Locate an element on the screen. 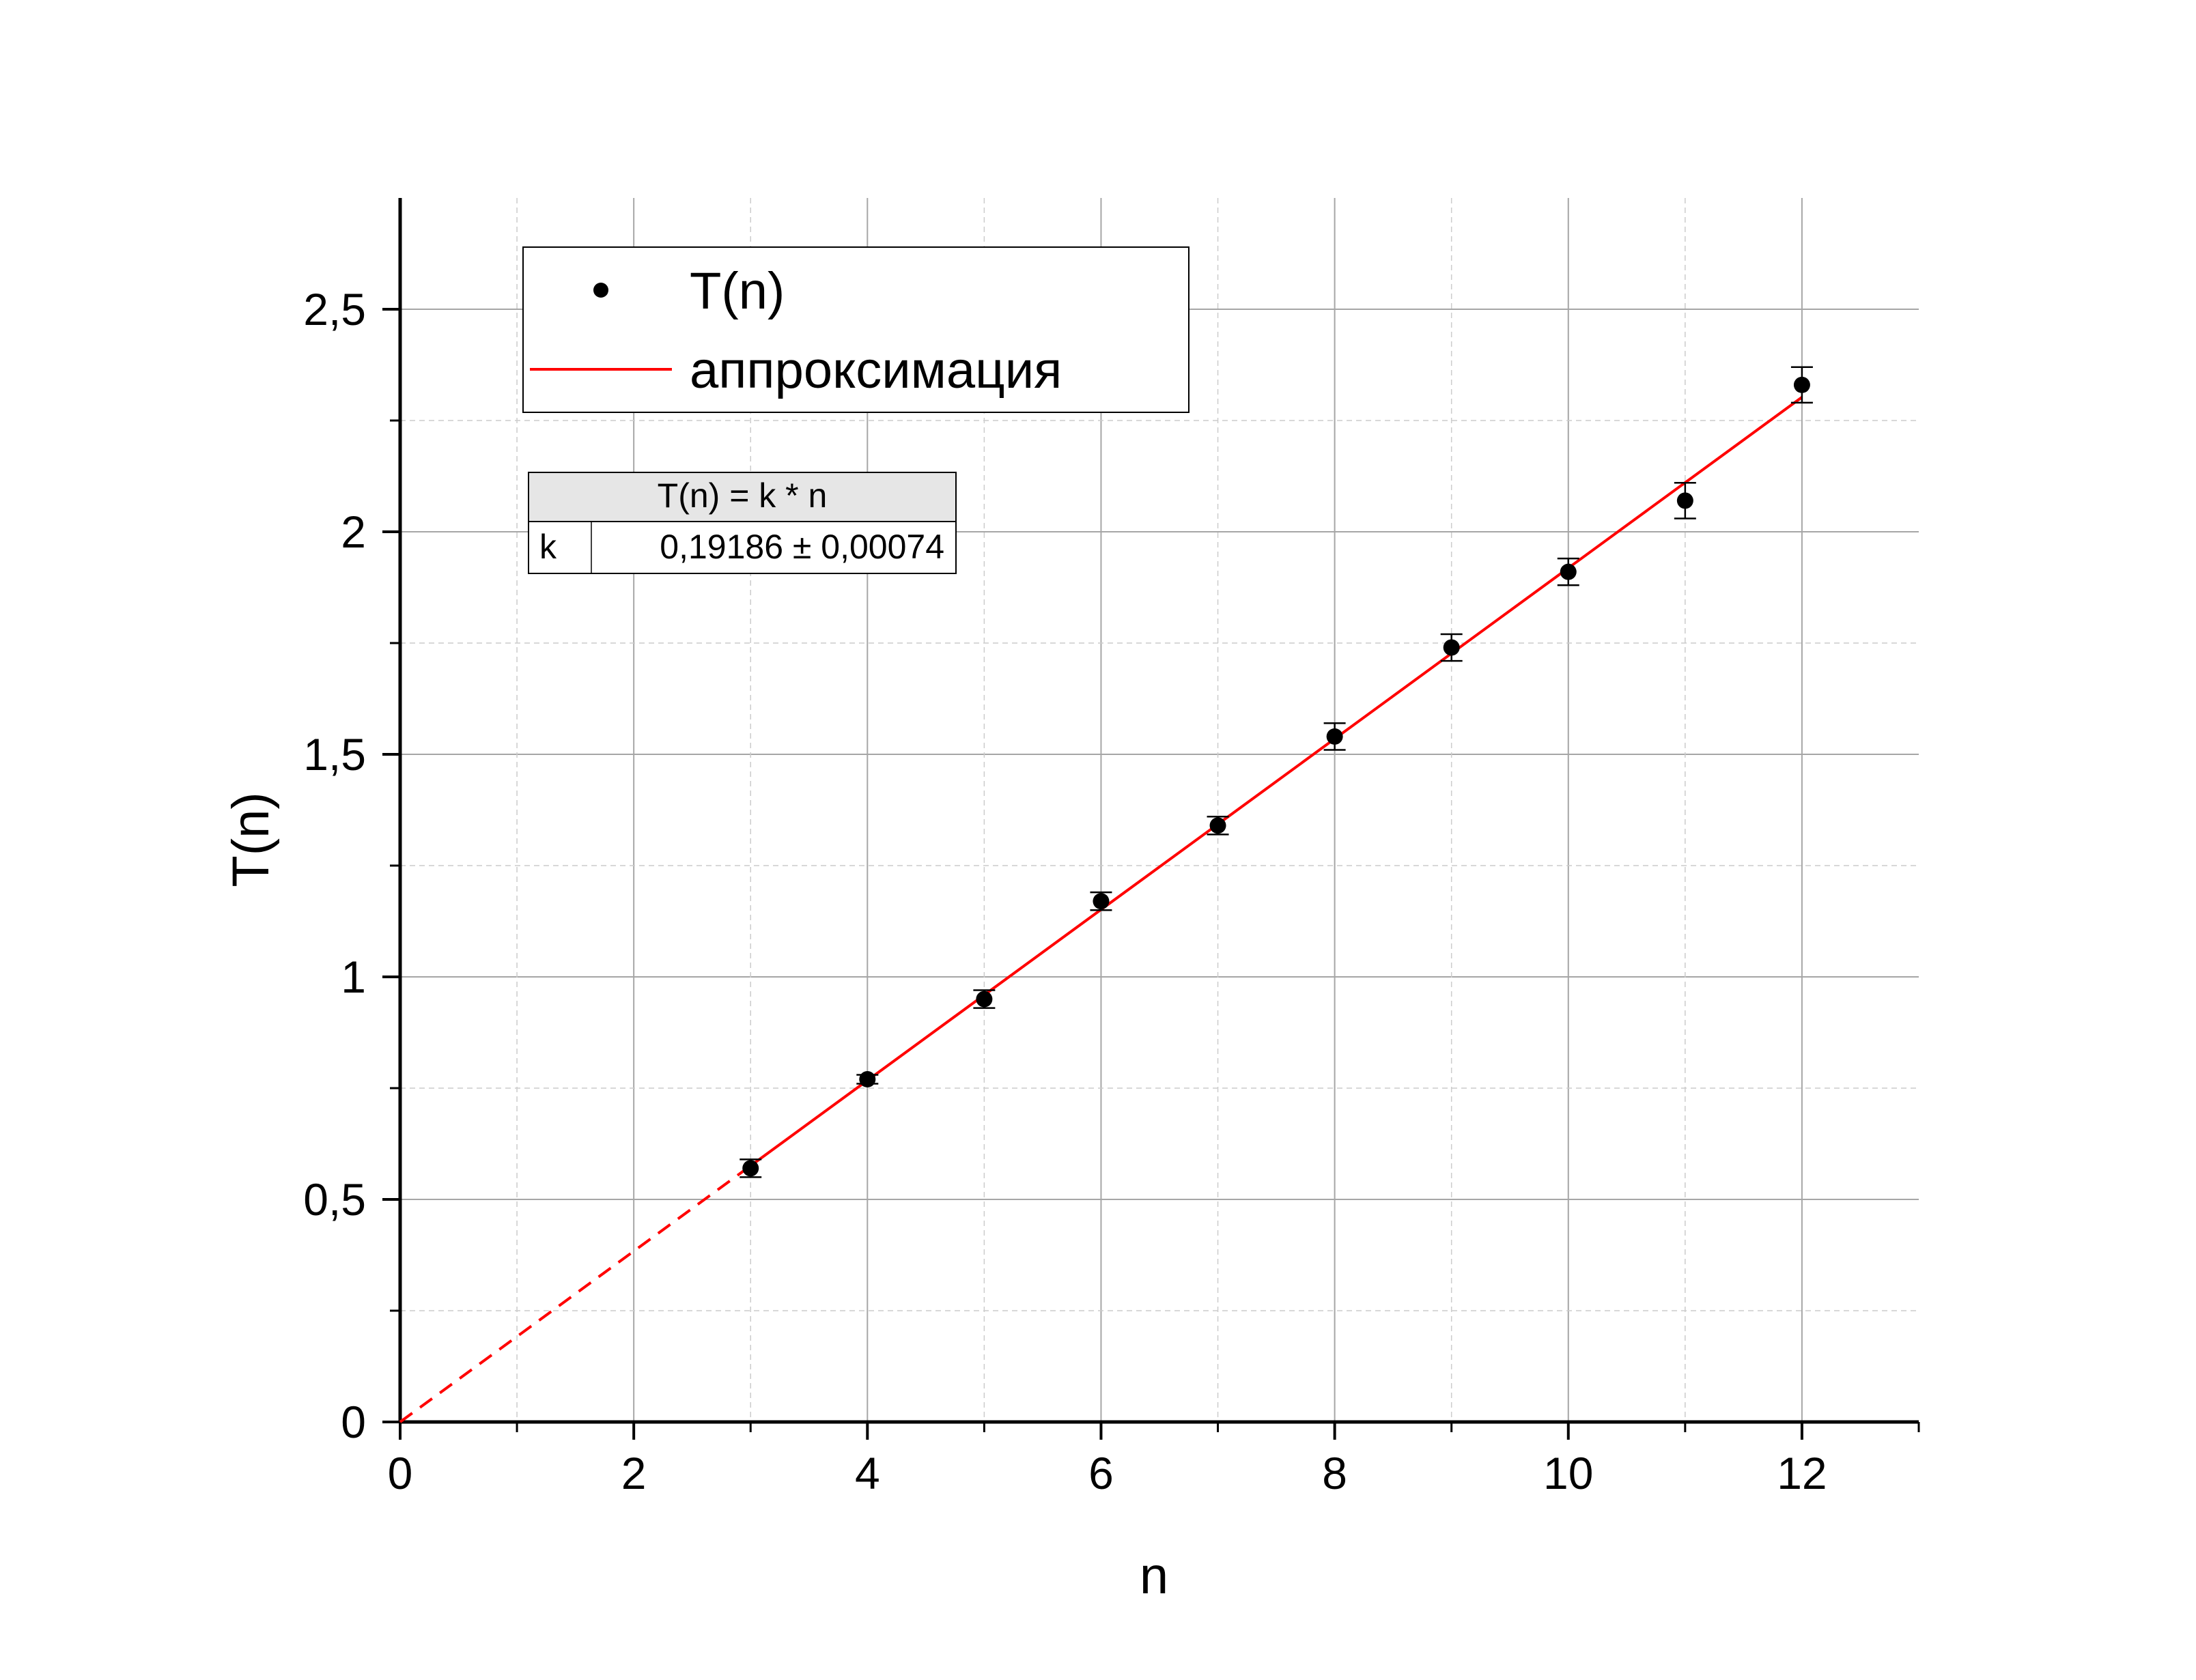  fit-line-extrapolated is located at coordinates (570, 1298).